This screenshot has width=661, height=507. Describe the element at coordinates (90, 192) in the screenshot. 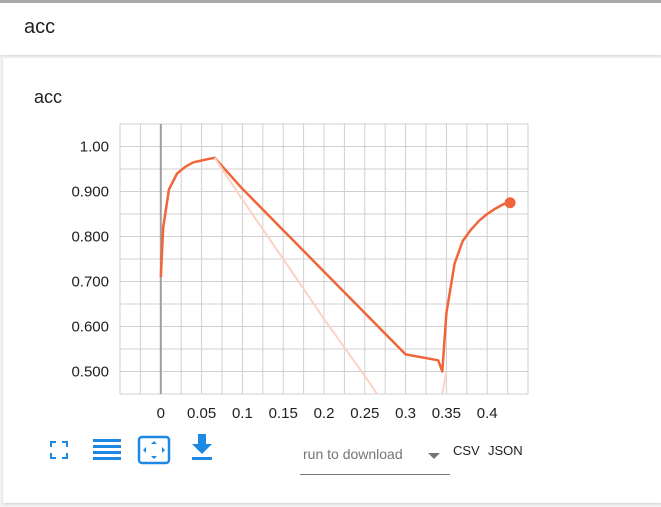

I see `y-tick-label: 0.900` at that location.